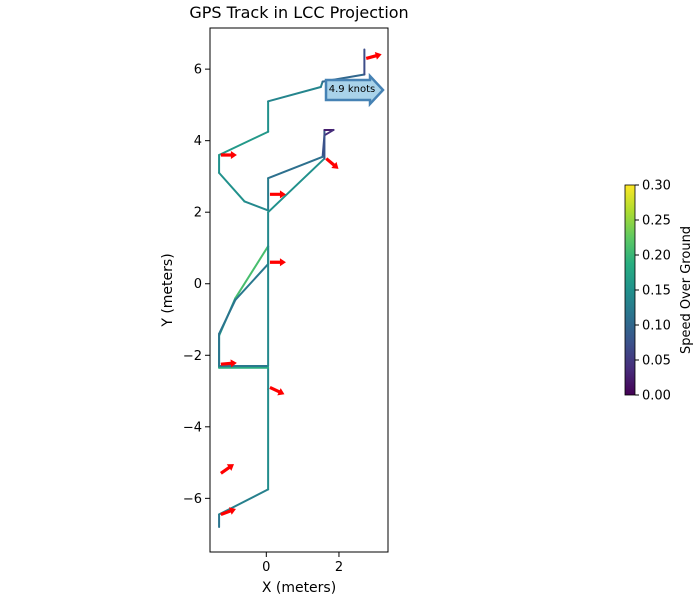 This screenshot has height=600, width=700. Describe the element at coordinates (299, 588) in the screenshot. I see `x-axis-label: X (meters)` at that location.